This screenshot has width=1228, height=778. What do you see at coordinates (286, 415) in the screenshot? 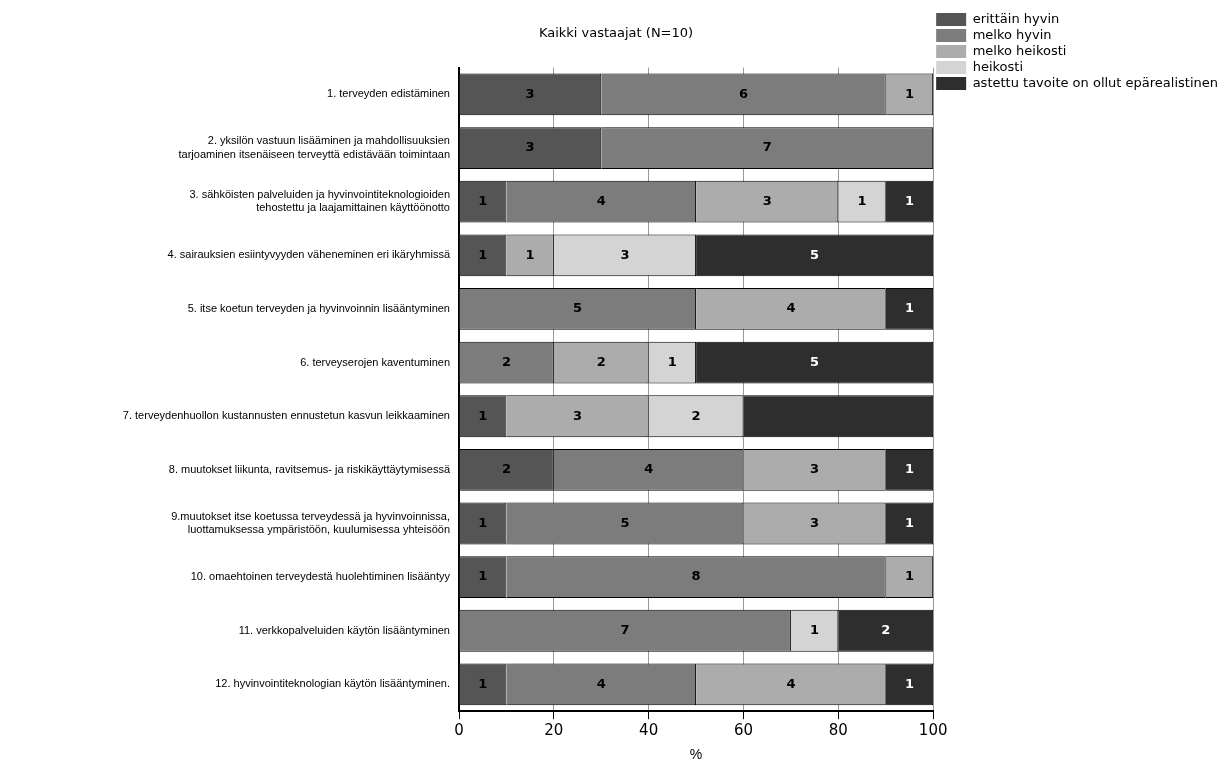
I see `y-tick-label: 7. terveydenhuollon kustannusten ennustetun kasvun leikkaaminen` at bounding box center [286, 415].